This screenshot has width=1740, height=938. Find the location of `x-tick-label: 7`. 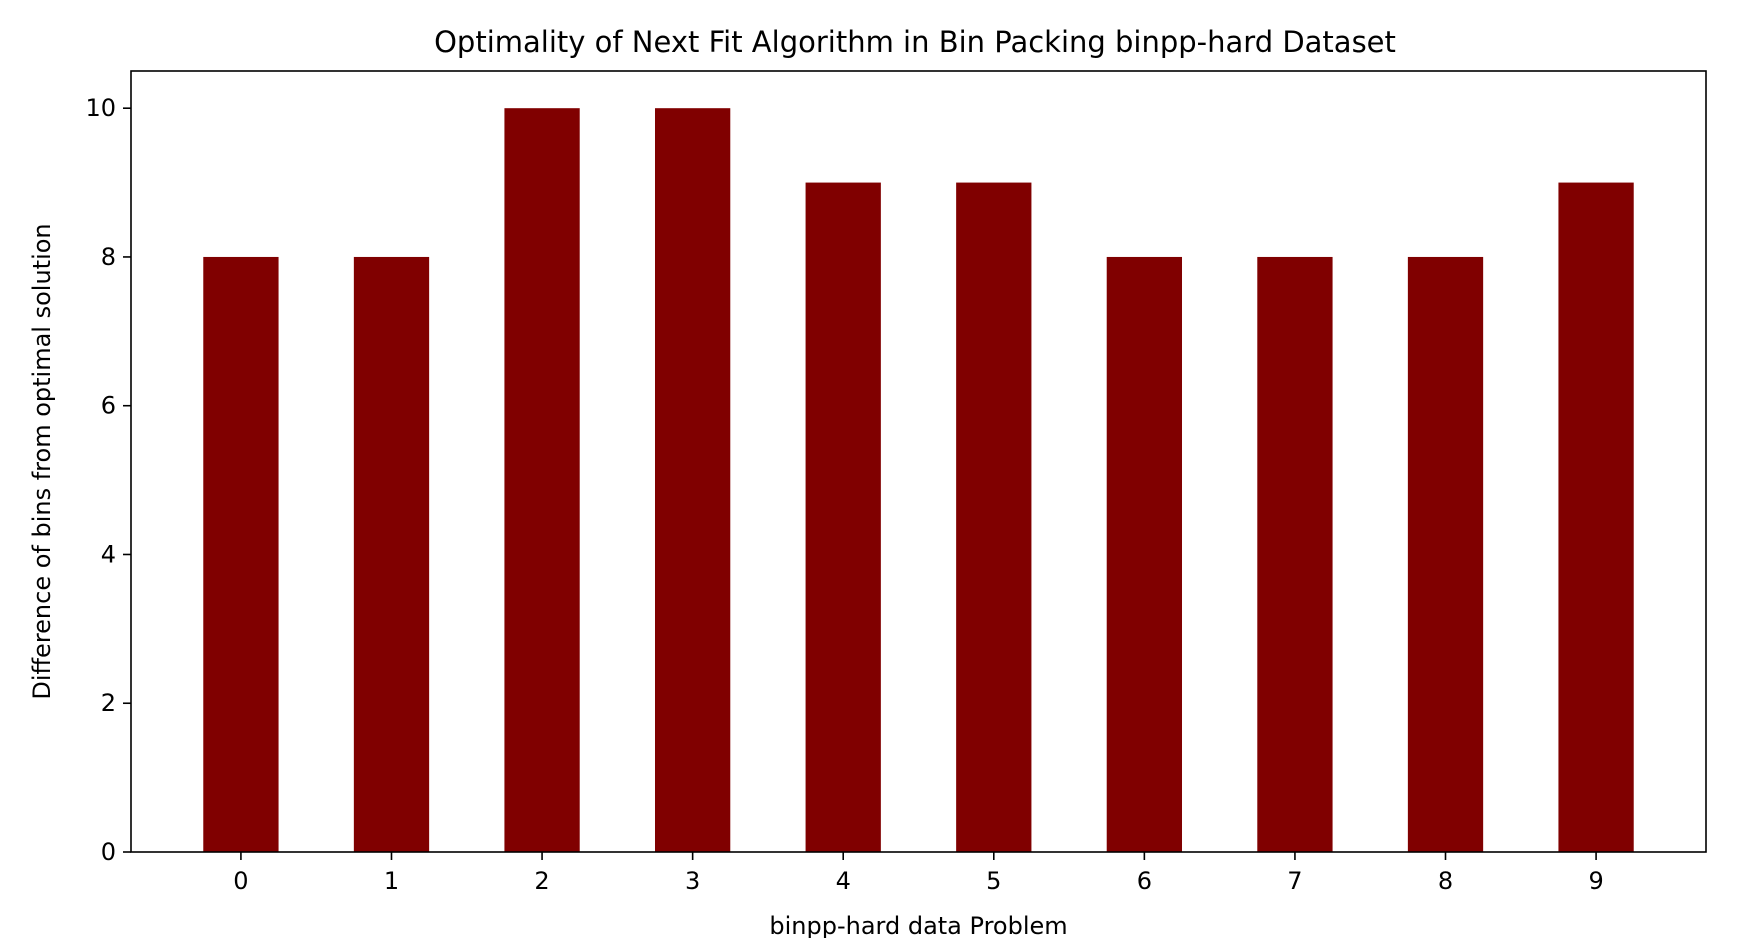

x-tick-label: 7 is located at coordinates (1294, 881).